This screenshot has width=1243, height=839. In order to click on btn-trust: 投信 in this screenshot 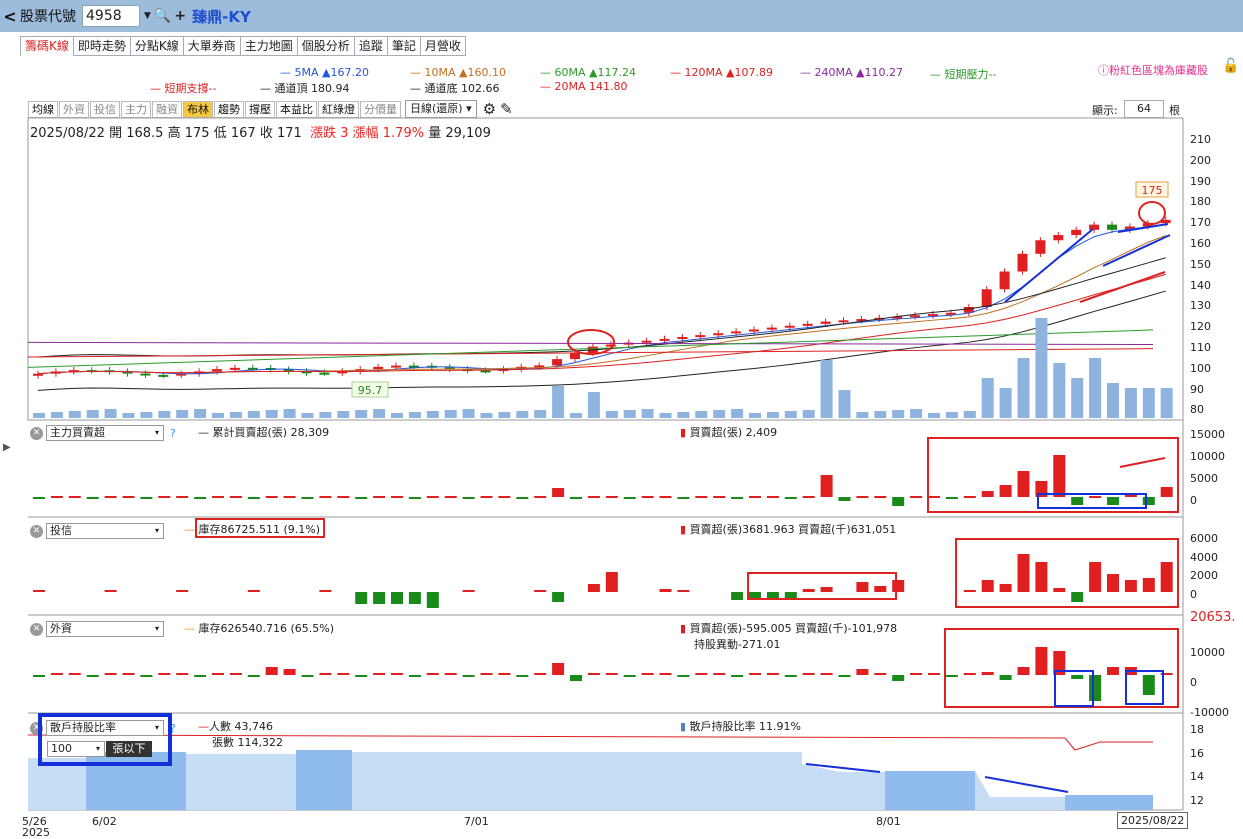, I will do `click(105, 109)`.